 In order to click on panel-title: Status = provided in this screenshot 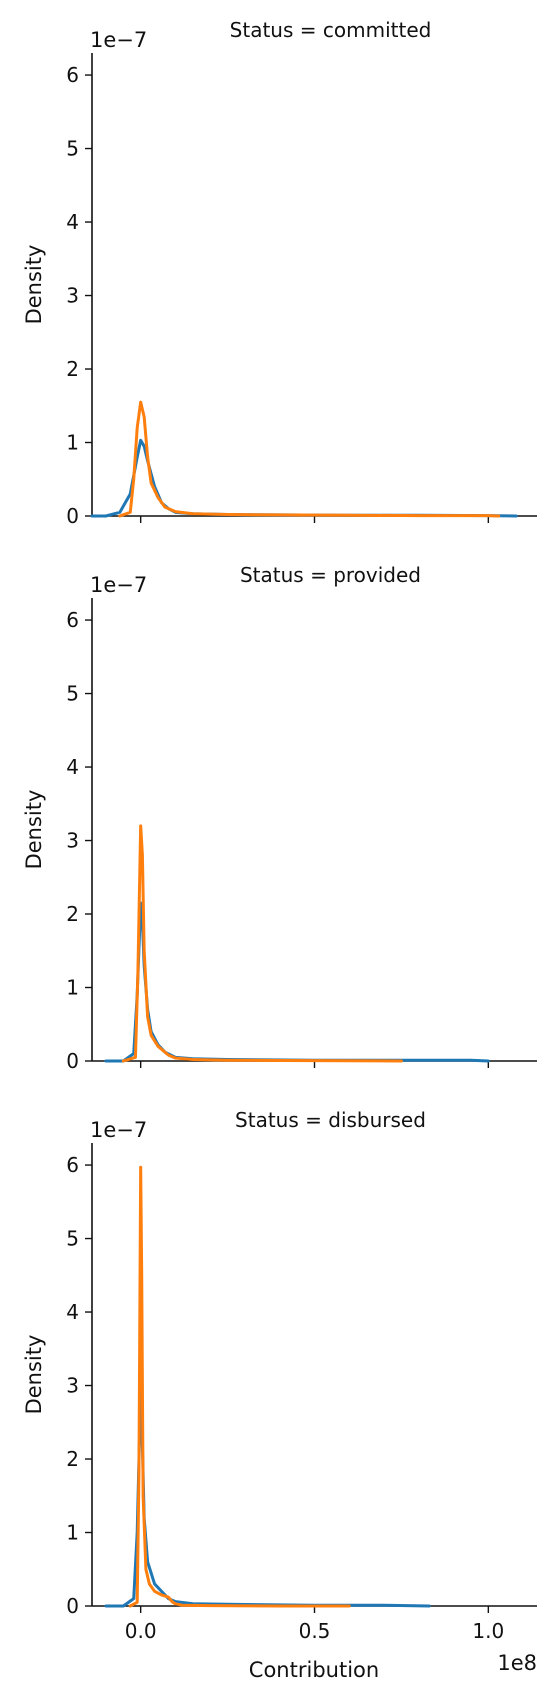, I will do `click(330, 575)`.